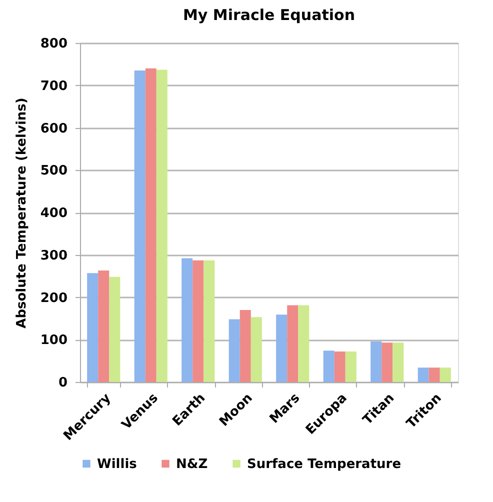  I want to click on y-tick-label: 700, so click(54, 86).